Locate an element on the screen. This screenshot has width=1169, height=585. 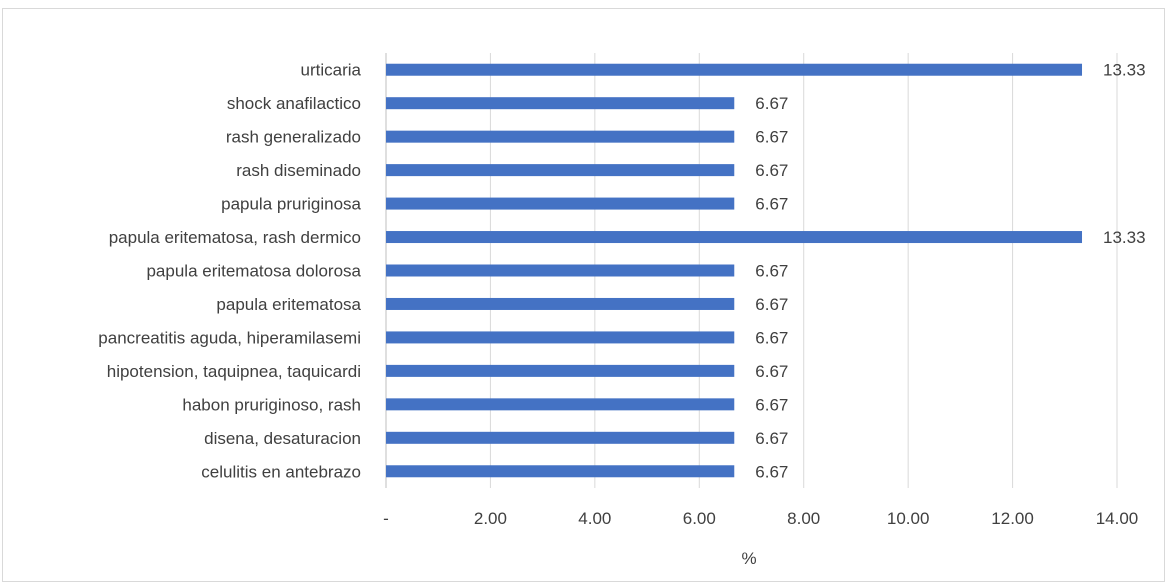
x-tick-label: 14.00 is located at coordinates (1117, 518).